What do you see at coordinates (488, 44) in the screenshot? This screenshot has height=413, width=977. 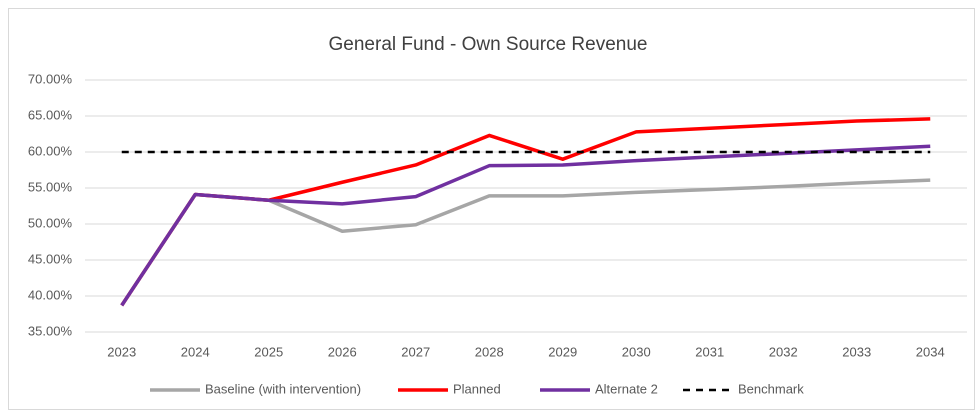 I see `chart-title: General Fund - Own Source Revenue` at bounding box center [488, 44].